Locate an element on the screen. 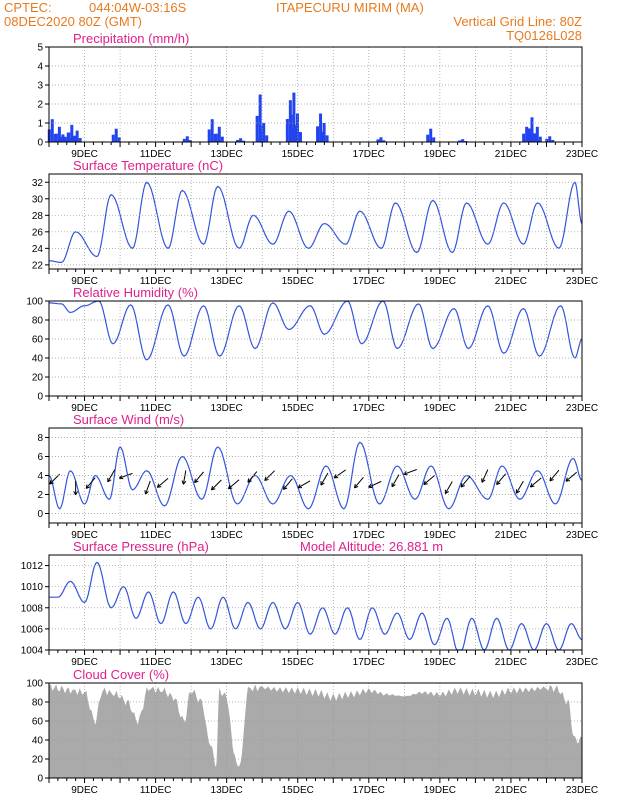  y-tick-label: 30 is located at coordinates (38, 199).